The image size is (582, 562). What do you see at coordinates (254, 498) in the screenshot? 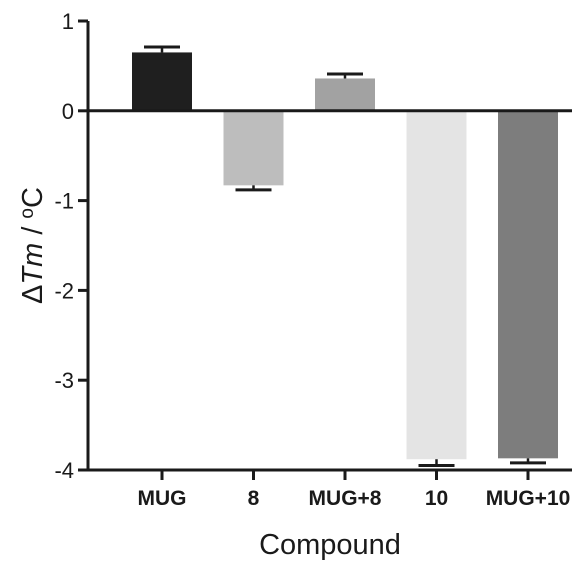
I see `x-tick-label: 8` at bounding box center [254, 498].